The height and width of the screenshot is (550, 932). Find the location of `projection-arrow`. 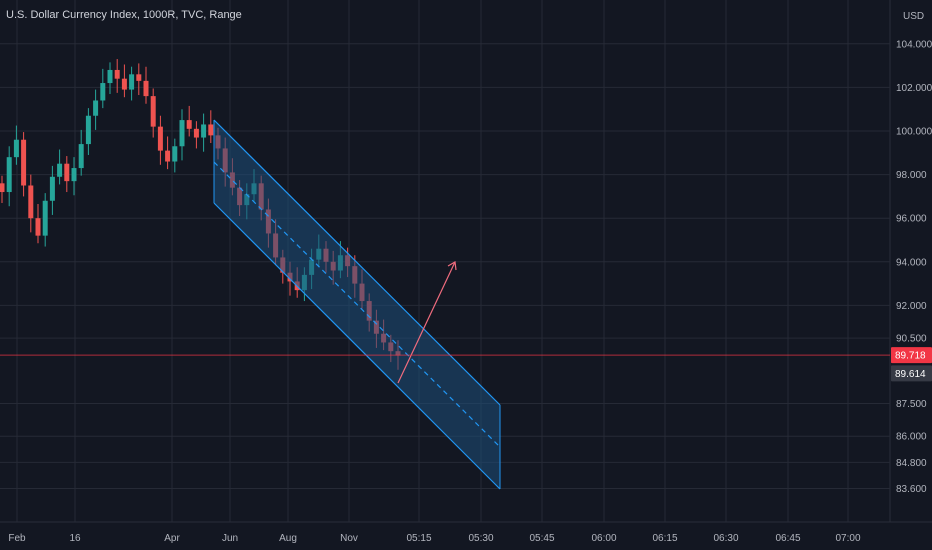

projection-arrow is located at coordinates (427, 322).